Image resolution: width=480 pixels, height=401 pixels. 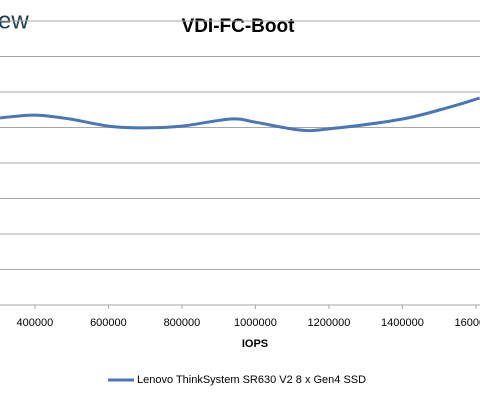 What do you see at coordinates (108, 323) in the screenshot?
I see `x-tick-label: 600000` at bounding box center [108, 323].